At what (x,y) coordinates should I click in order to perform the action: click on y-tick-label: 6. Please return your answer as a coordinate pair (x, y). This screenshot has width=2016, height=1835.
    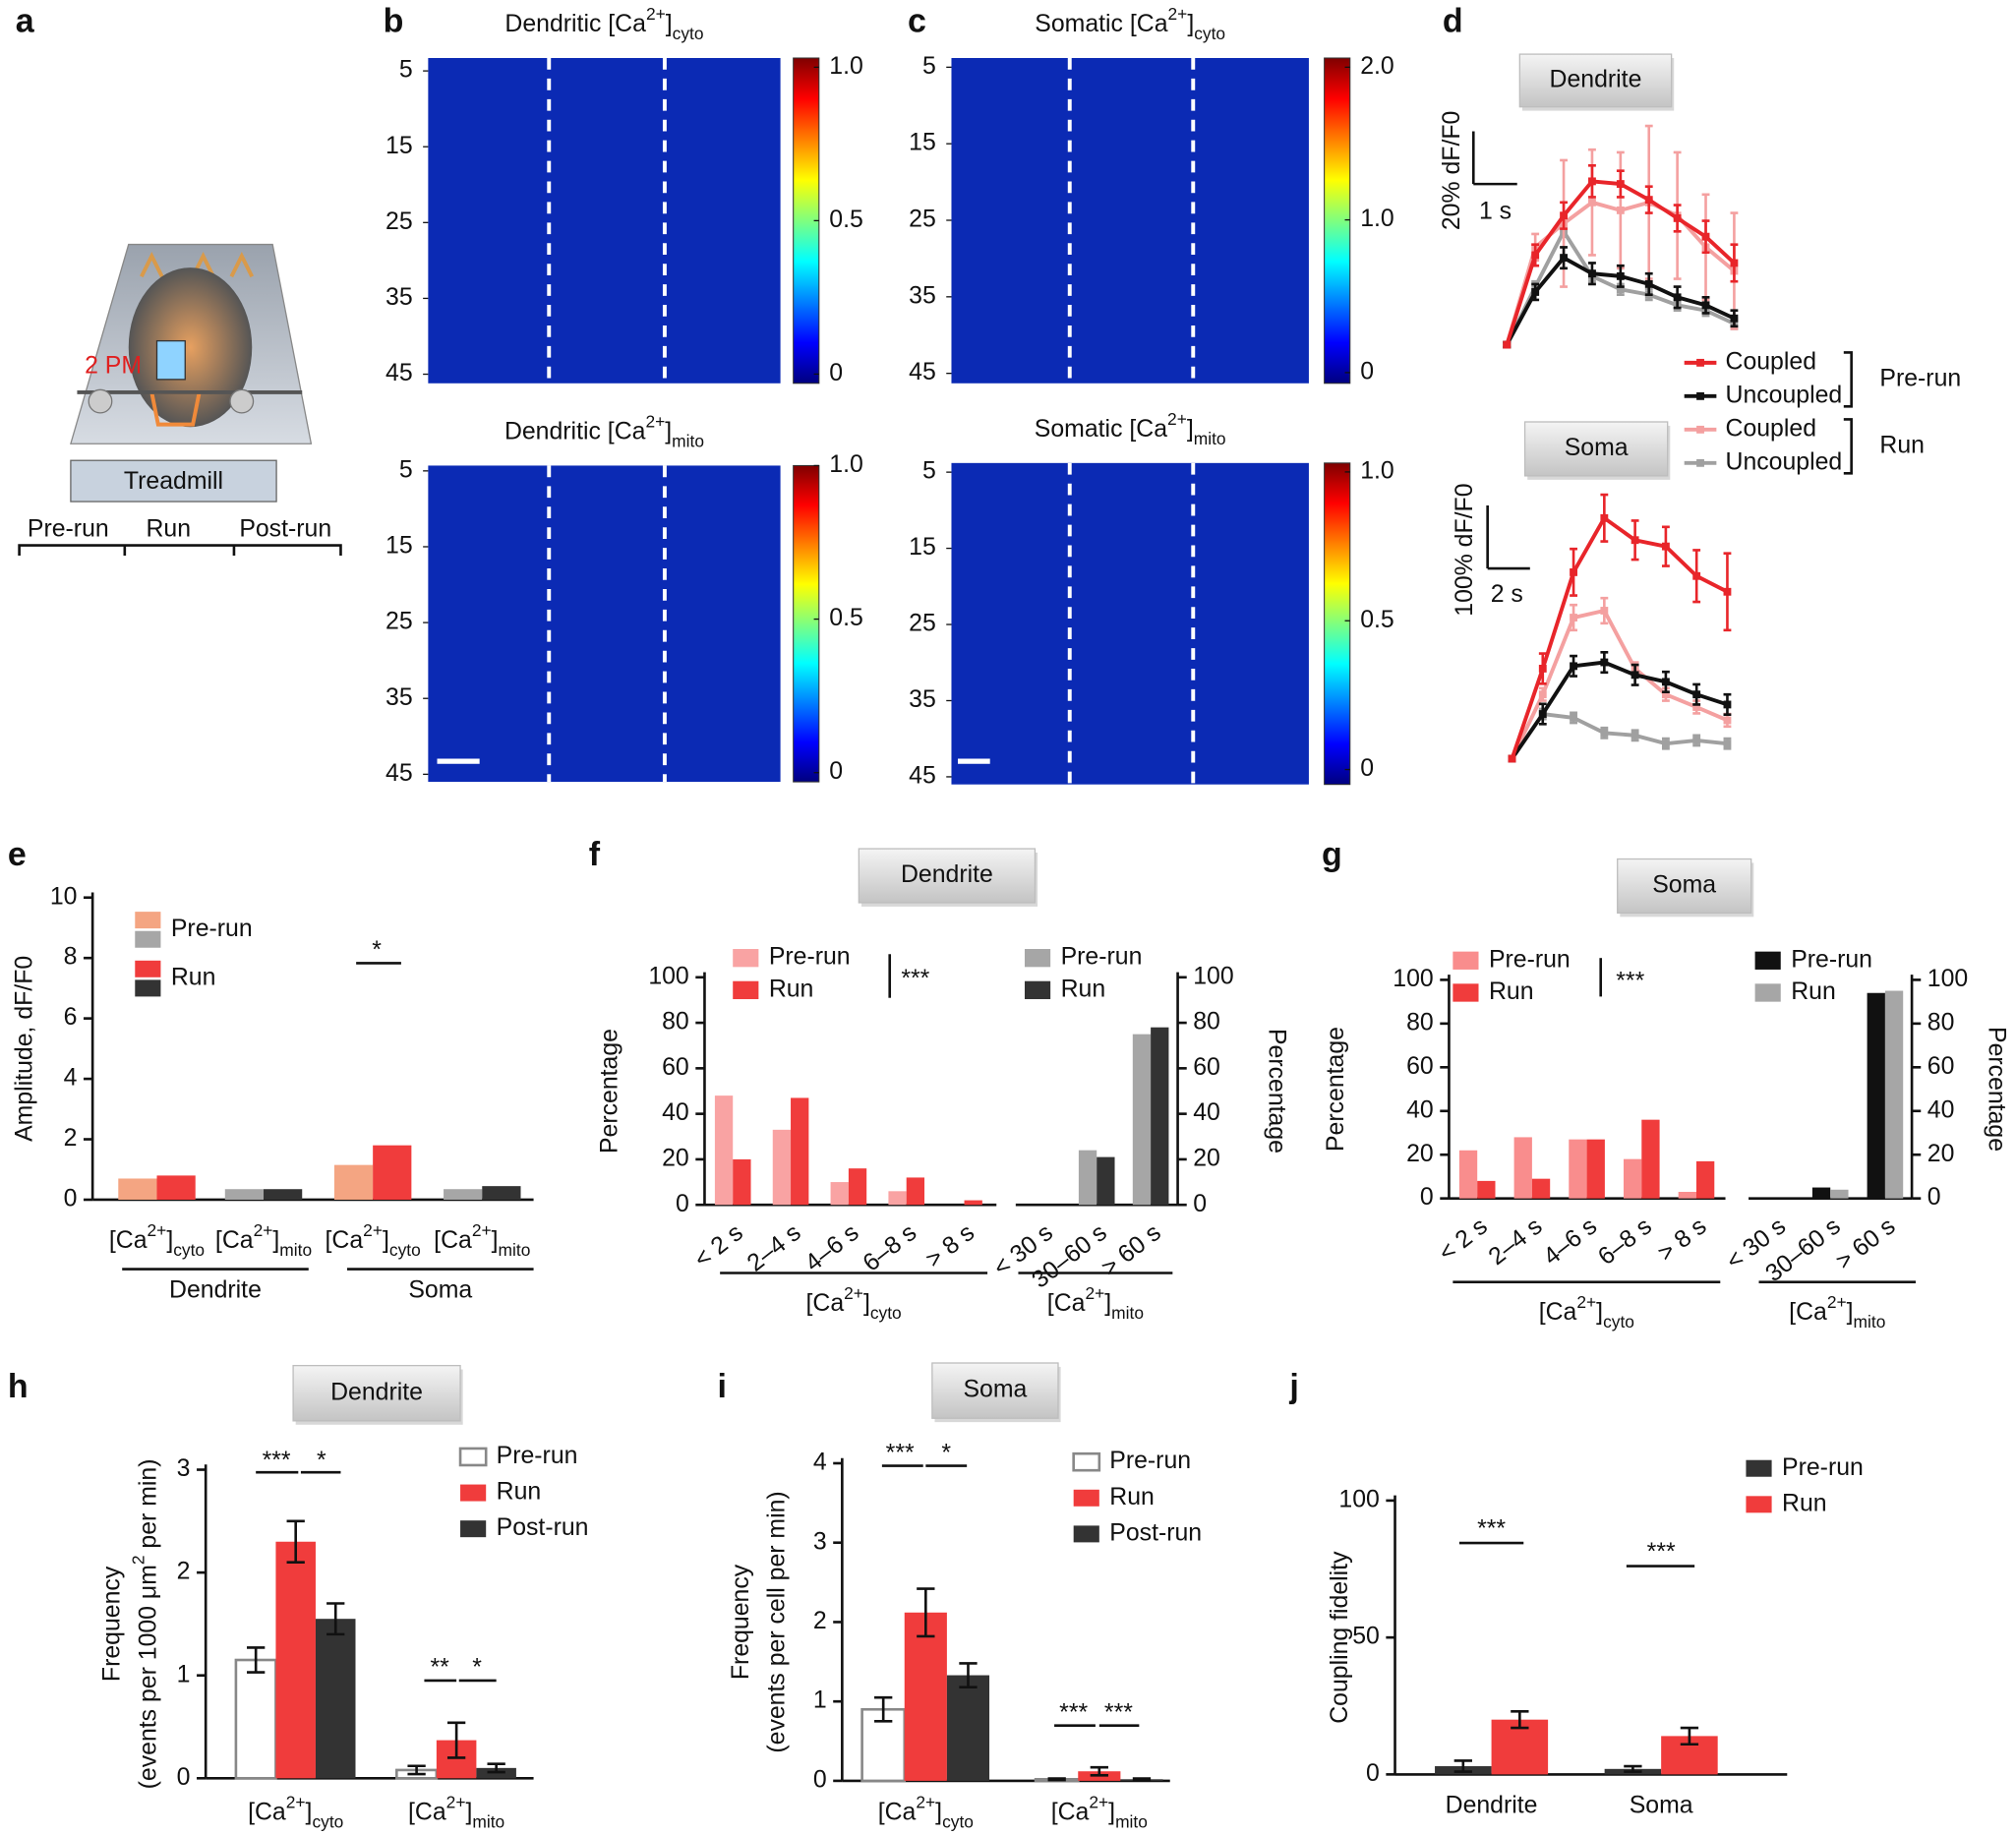
    Looking at the image, I should click on (71, 1017).